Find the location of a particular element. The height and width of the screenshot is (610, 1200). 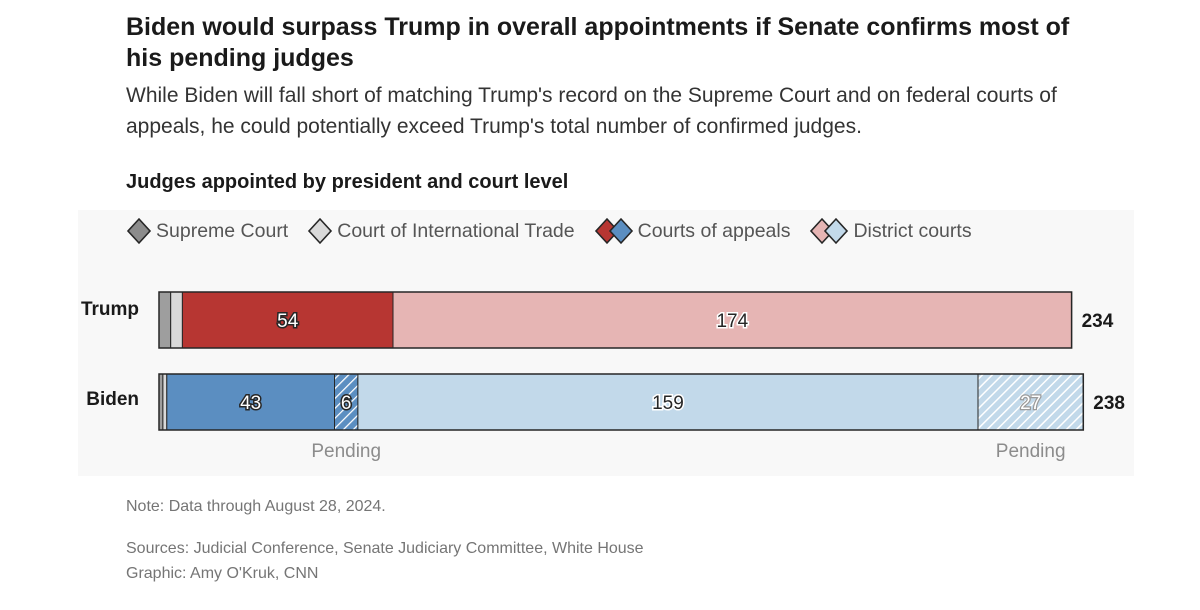

footer-credit: Graphic: Amy O'Kruk, CNN is located at coordinates (222, 573).